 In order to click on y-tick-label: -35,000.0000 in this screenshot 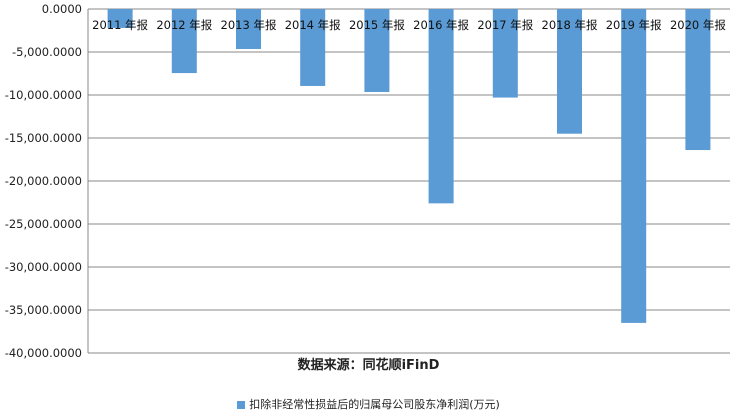, I will do `click(43, 310)`.